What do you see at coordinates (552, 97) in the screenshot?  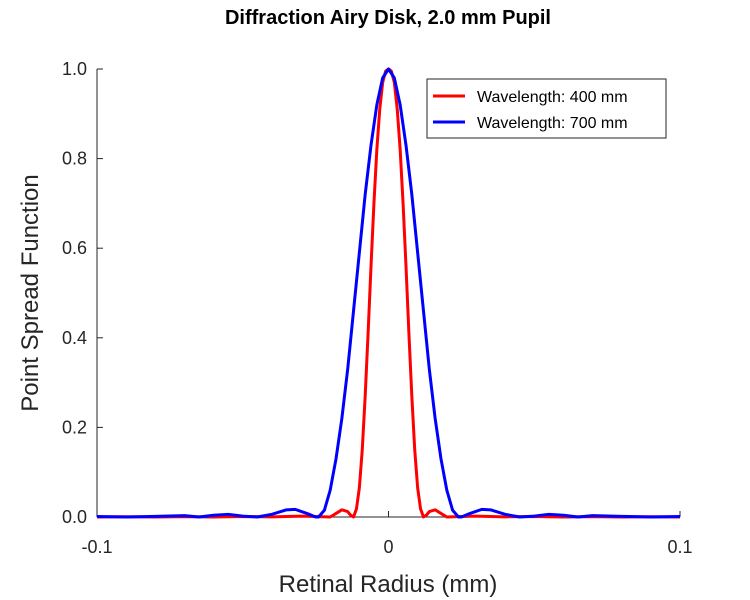 I see `legend-label-1: Wavelength: 400 mm` at bounding box center [552, 97].